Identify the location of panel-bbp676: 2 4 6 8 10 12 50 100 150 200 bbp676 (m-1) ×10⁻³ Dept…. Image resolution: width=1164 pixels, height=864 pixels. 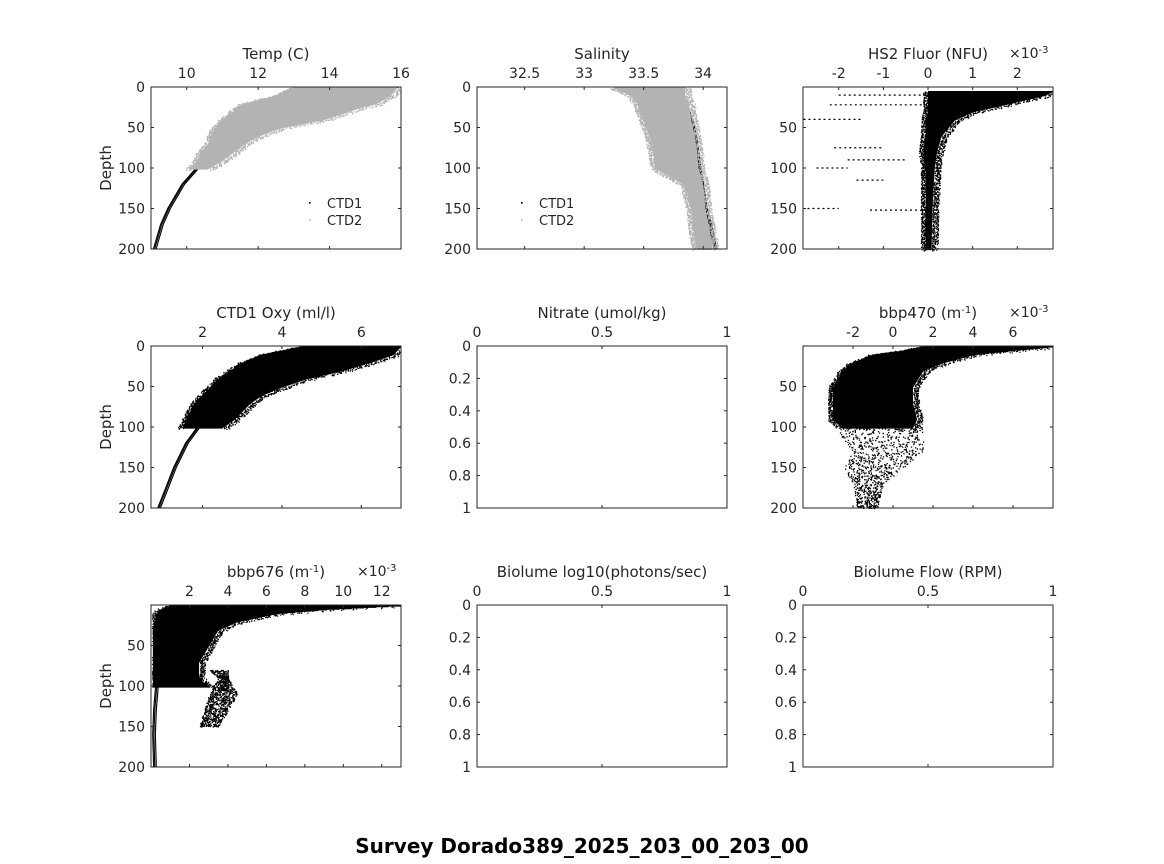
(249, 669).